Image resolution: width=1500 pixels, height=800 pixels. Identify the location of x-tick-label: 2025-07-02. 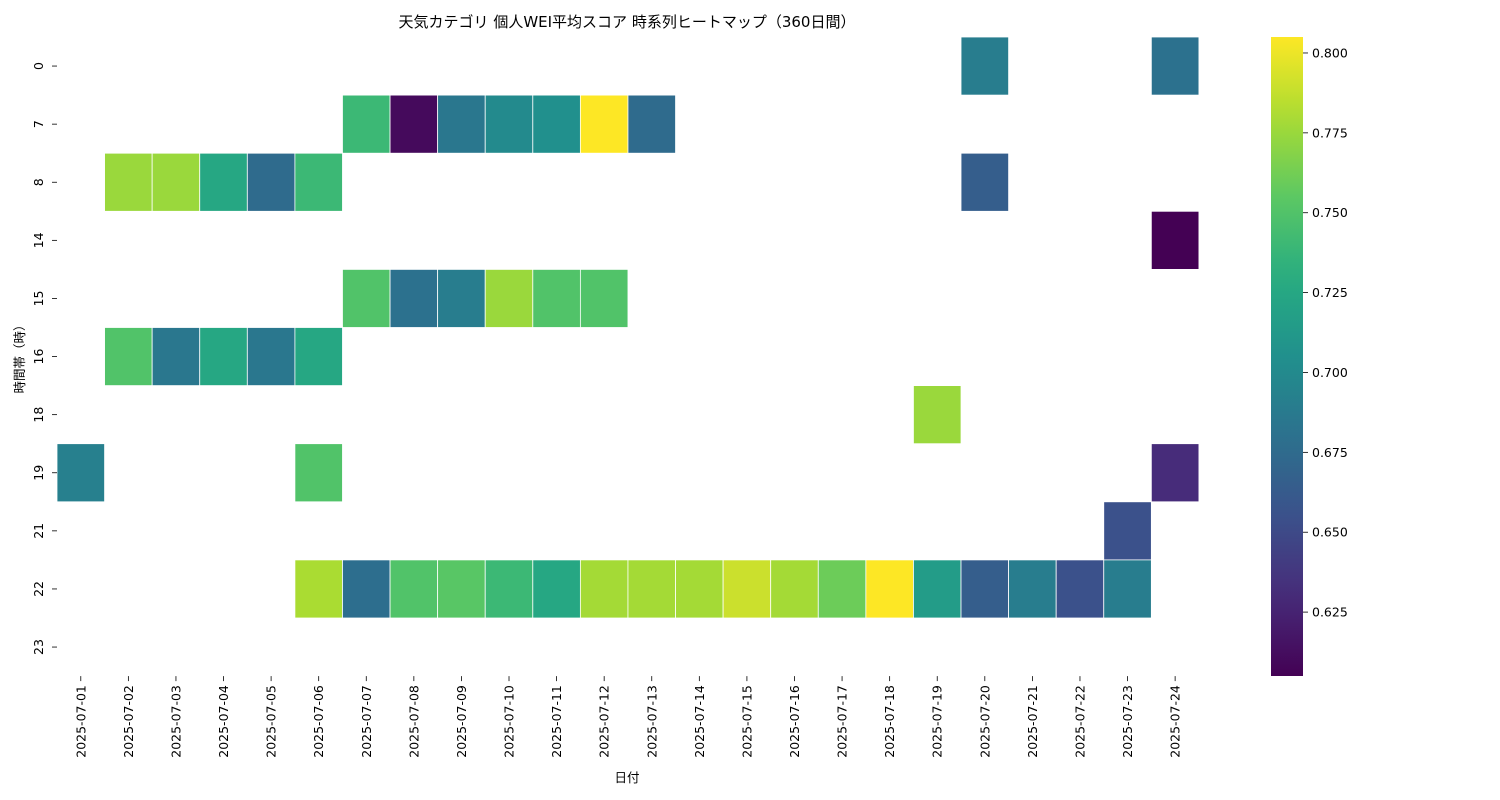
(128, 721).